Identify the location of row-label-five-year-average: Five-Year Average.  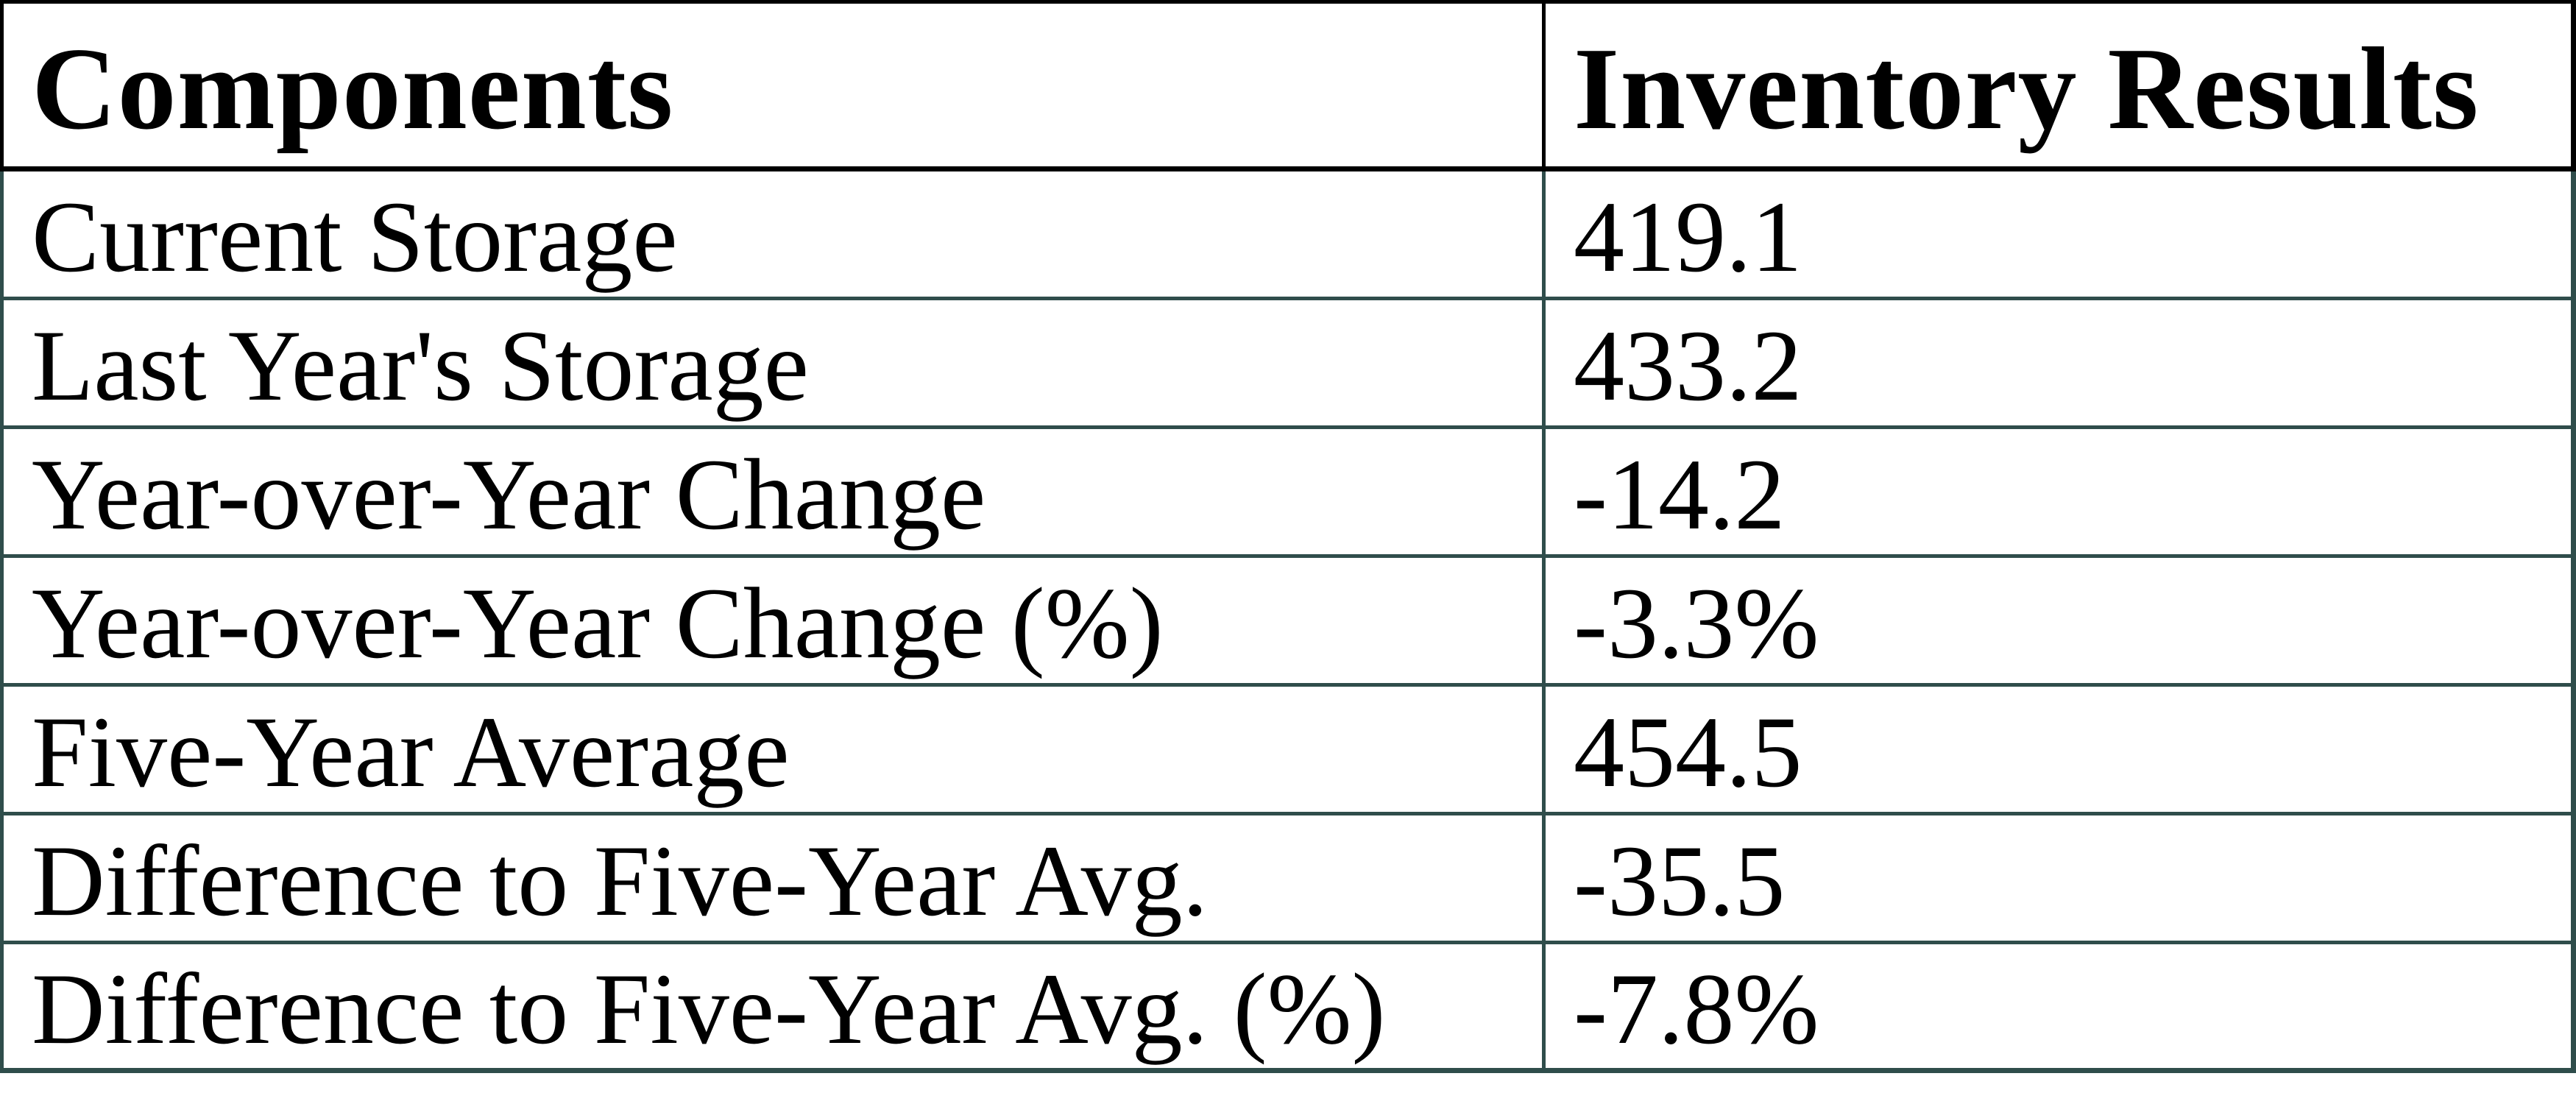
(773, 749).